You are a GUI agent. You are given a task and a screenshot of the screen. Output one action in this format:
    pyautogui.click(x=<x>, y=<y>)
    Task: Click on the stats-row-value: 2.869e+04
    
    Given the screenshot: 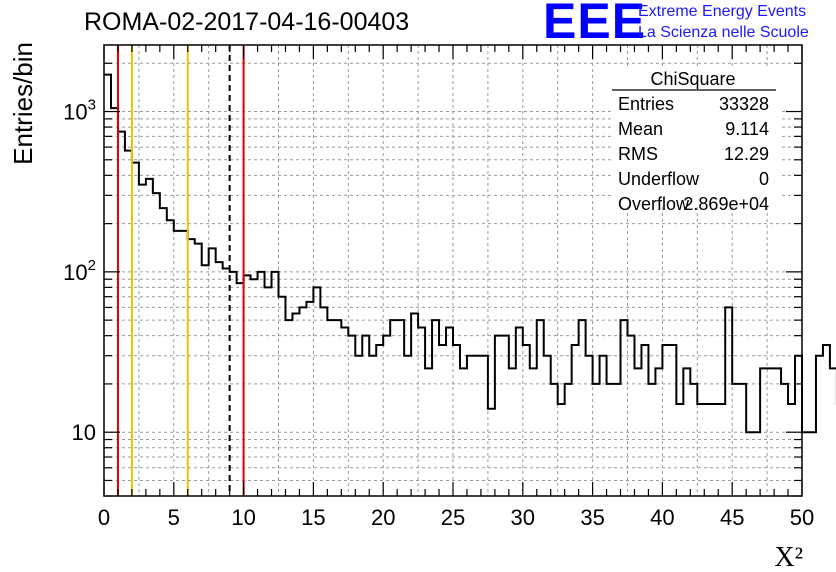 What is the action you would take?
    pyautogui.click(x=726, y=204)
    